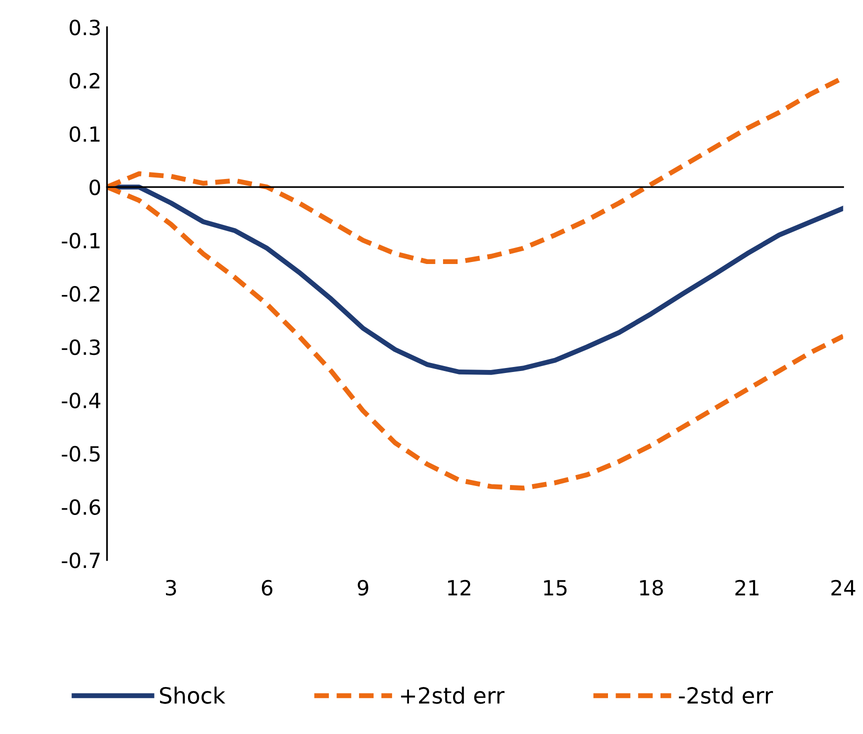 The width and height of the screenshot is (863, 734). What do you see at coordinates (81, 294) in the screenshot?
I see `y-tick-label: -0.2` at bounding box center [81, 294].